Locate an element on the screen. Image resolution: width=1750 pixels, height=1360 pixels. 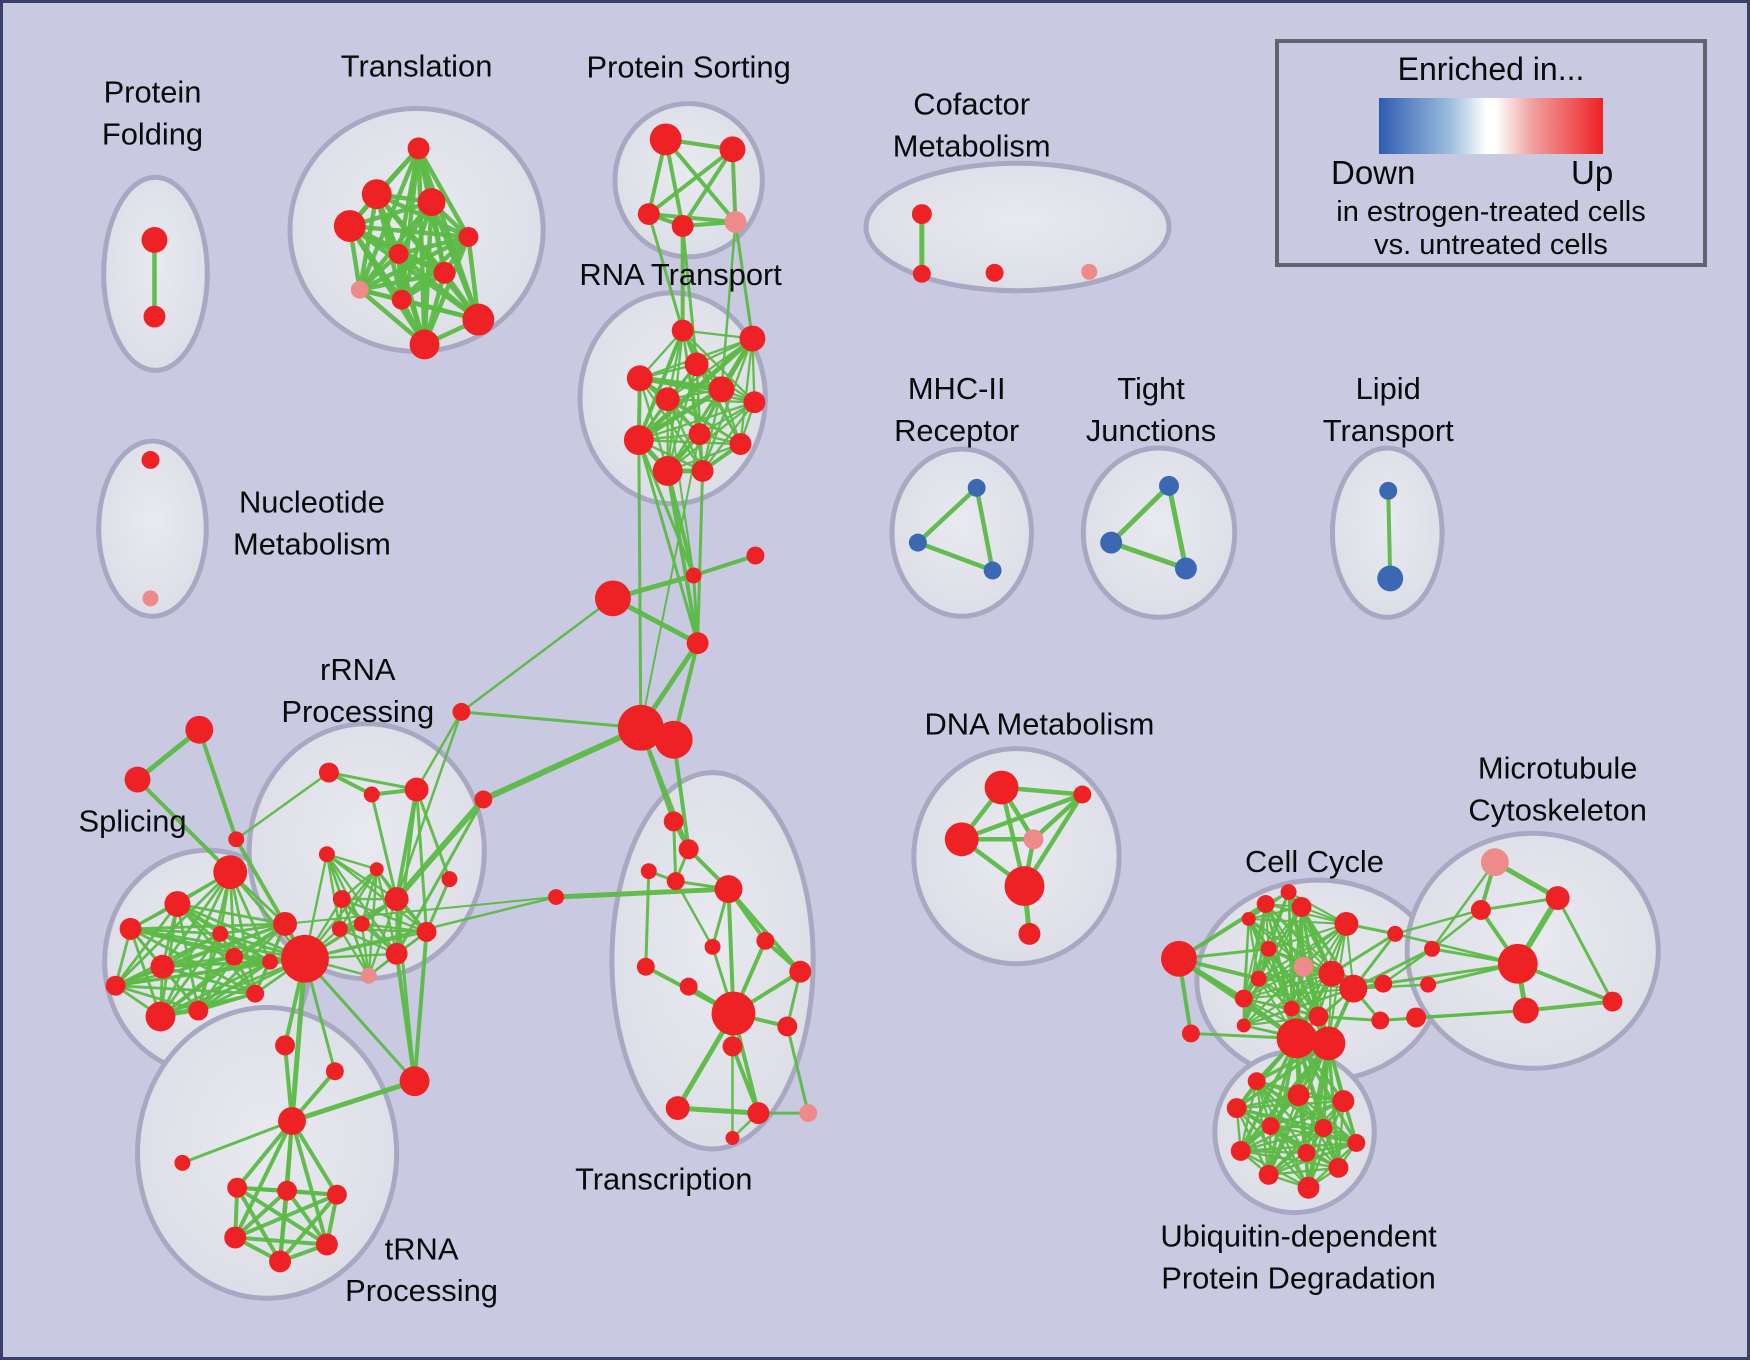
cluster-label-mhc-ii-receptor: MHC-II is located at coordinates (957, 388).